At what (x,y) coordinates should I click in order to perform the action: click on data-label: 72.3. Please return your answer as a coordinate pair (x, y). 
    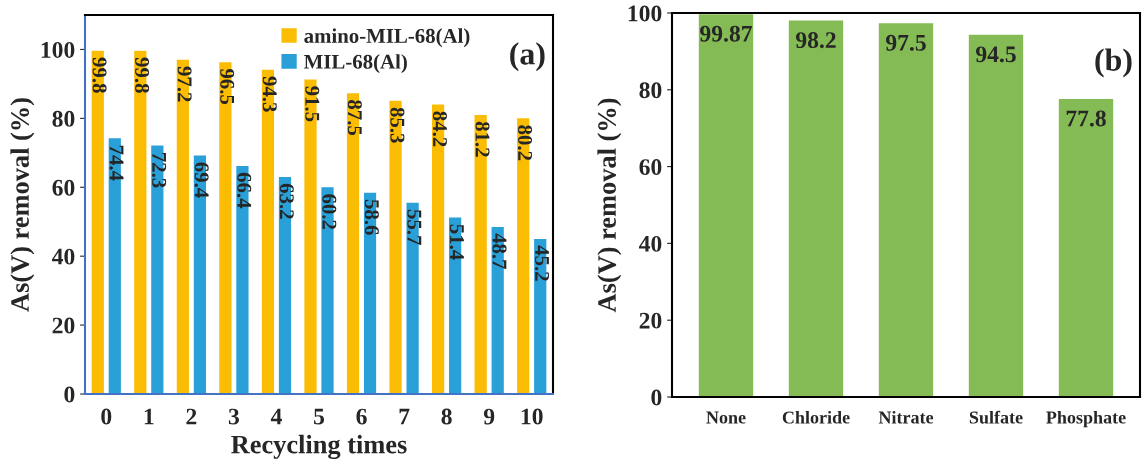
    Looking at the image, I should click on (159, 170).